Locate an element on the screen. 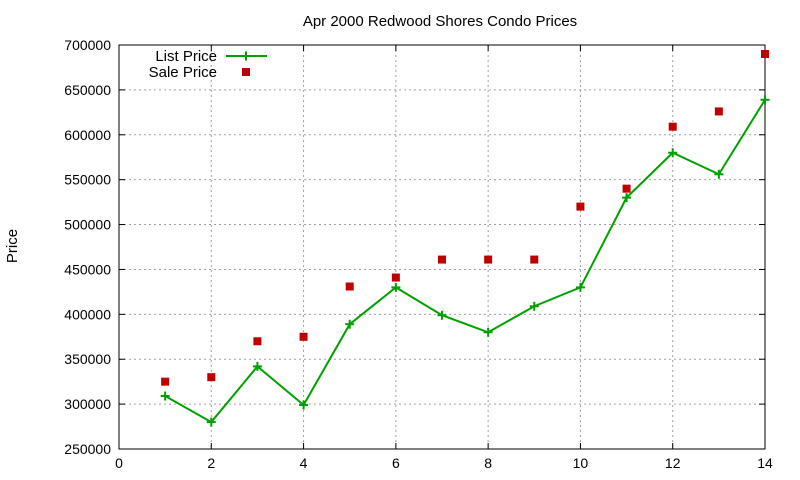 The height and width of the screenshot is (480, 800). y-tick-label: 650000 is located at coordinates (87, 90).